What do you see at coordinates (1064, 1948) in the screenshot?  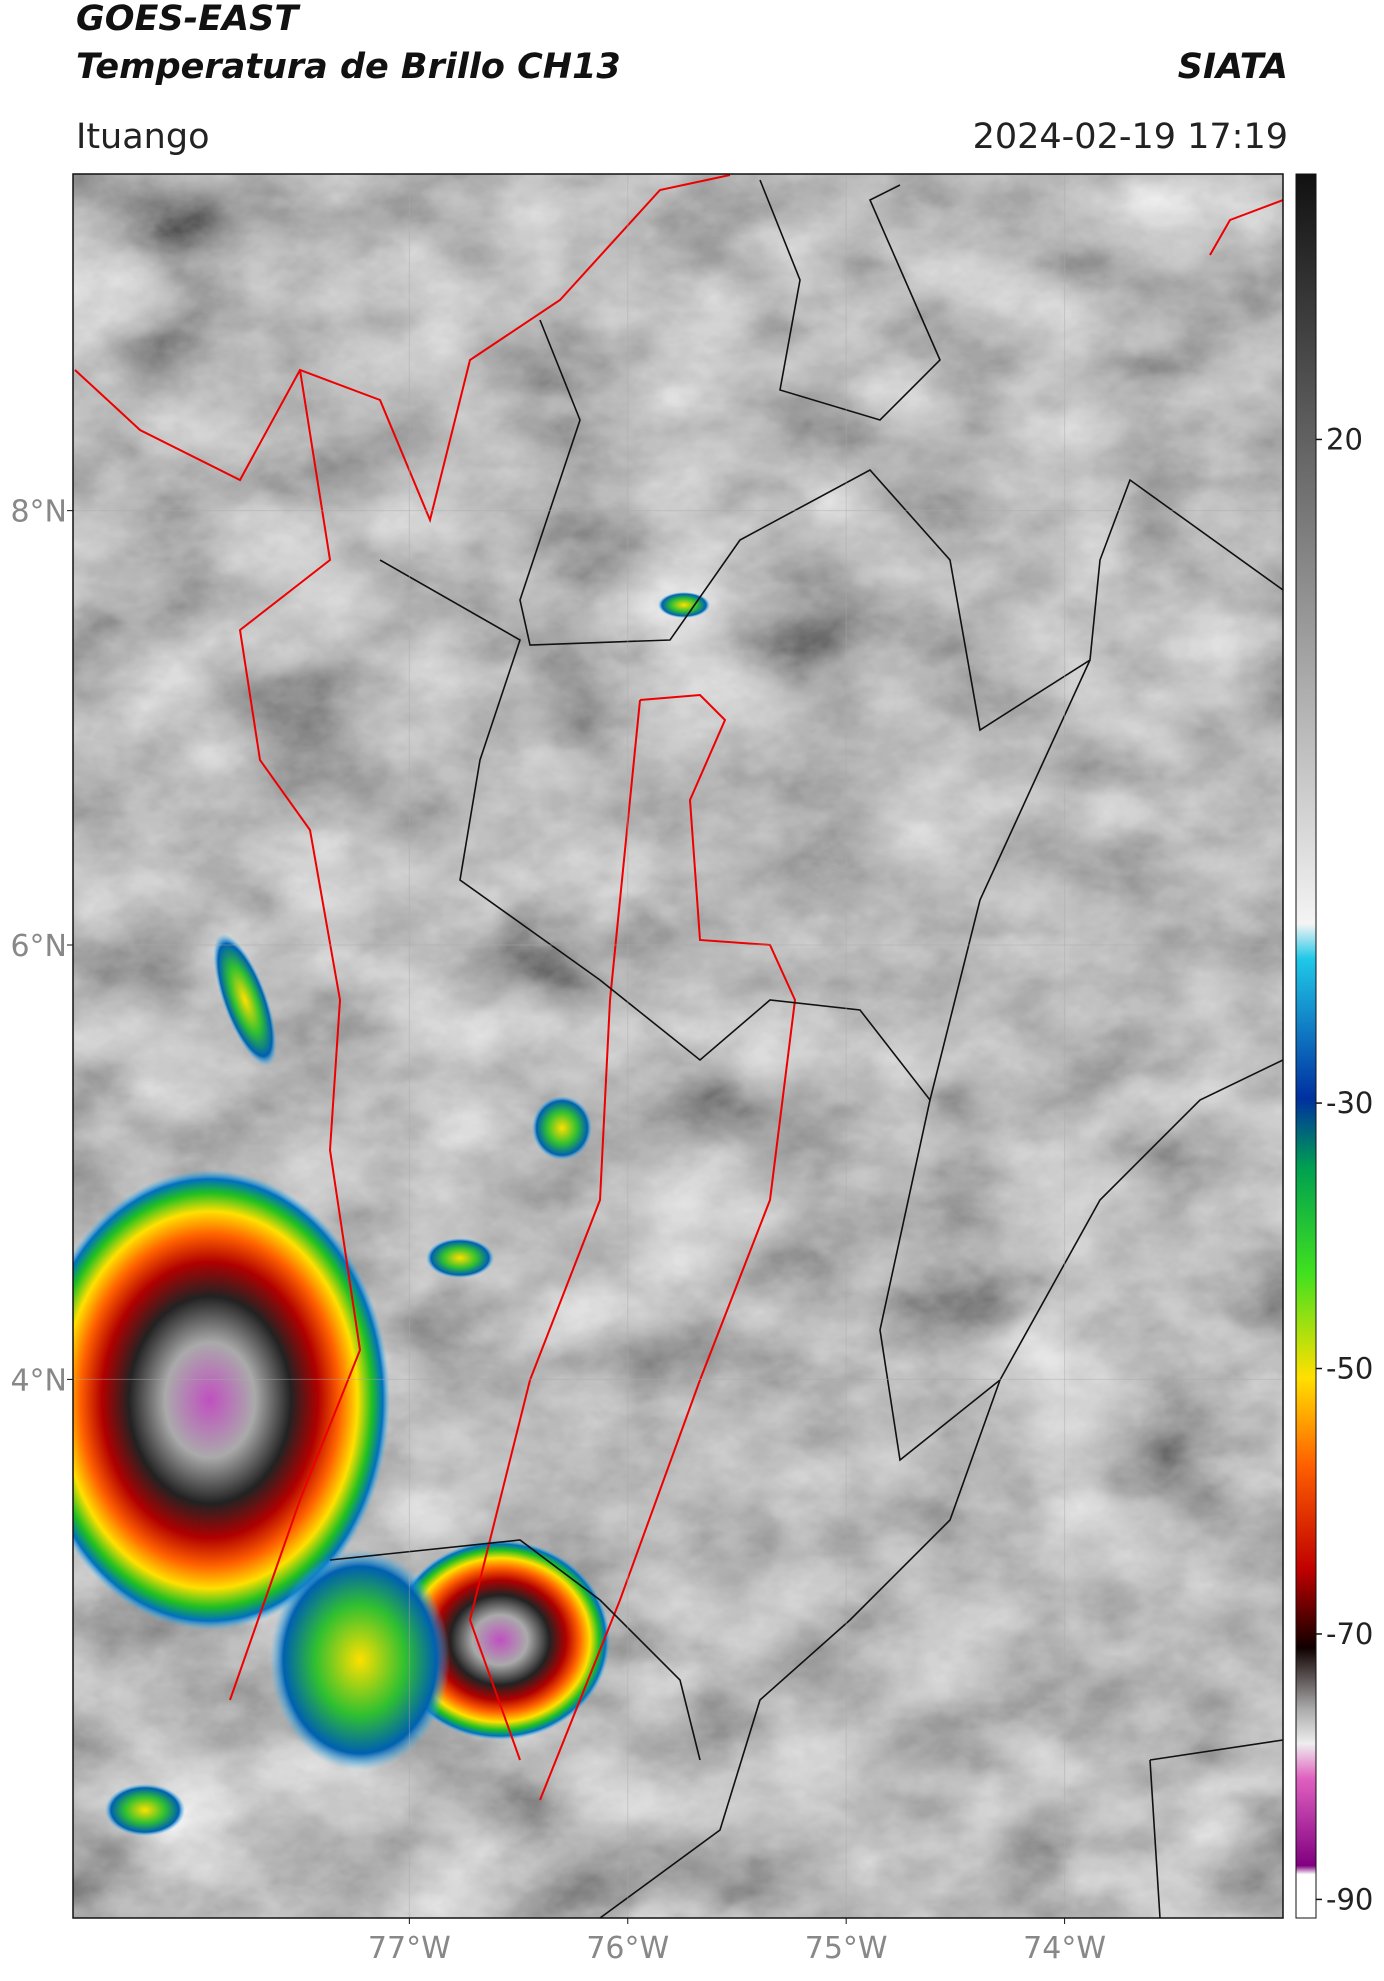 I see `lon-tick-label: 74°W` at bounding box center [1064, 1948].